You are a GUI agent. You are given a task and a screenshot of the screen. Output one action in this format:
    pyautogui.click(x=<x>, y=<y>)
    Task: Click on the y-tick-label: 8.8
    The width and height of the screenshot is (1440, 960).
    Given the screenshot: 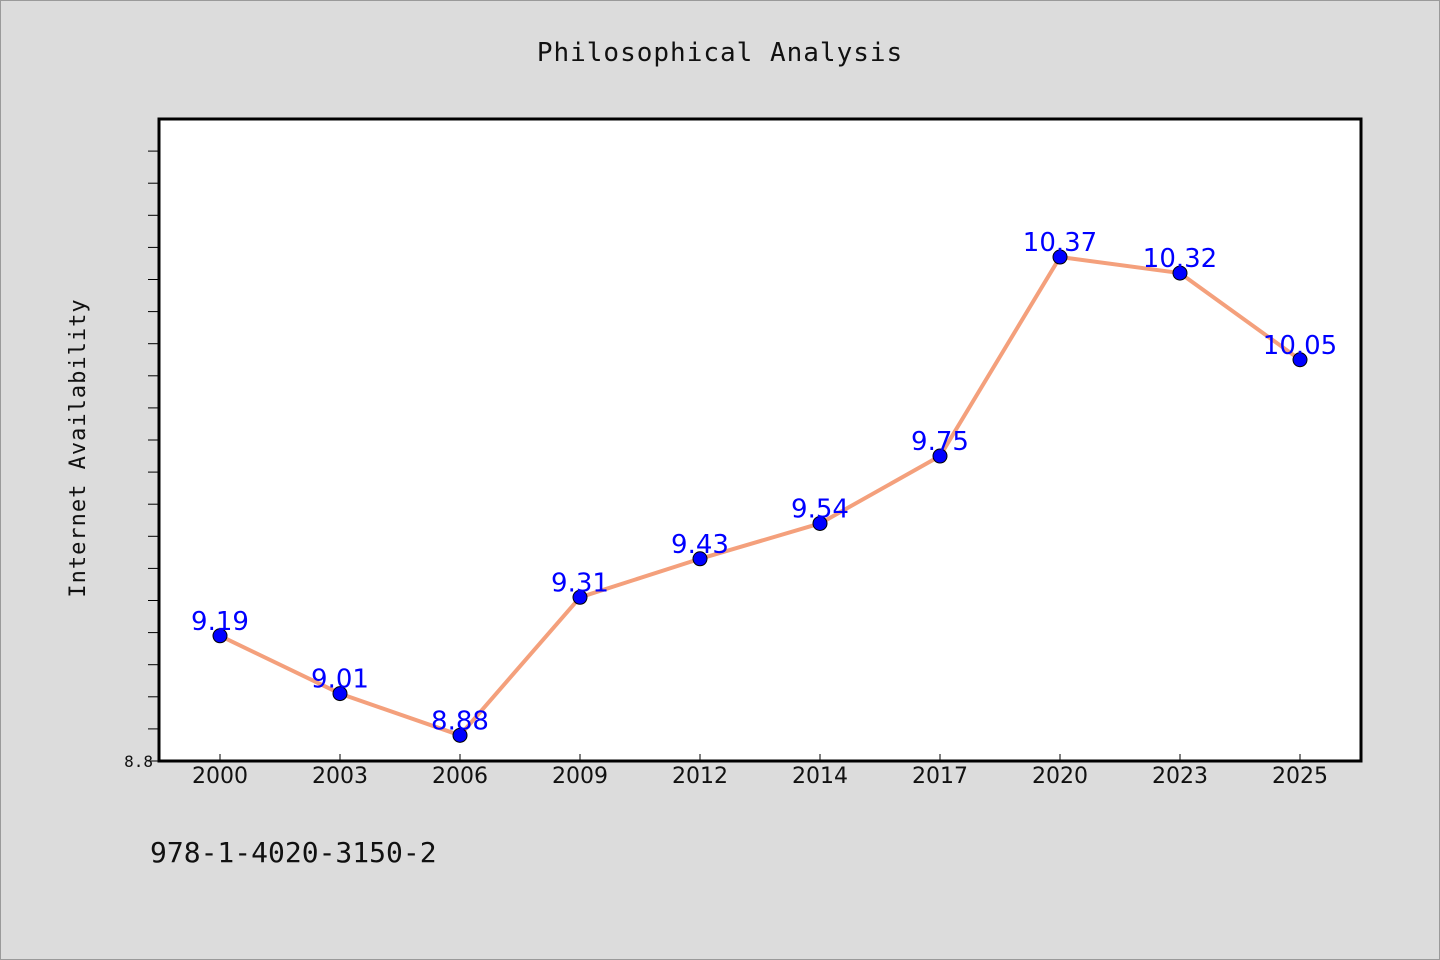 What is the action you would take?
    pyautogui.click(x=138, y=761)
    